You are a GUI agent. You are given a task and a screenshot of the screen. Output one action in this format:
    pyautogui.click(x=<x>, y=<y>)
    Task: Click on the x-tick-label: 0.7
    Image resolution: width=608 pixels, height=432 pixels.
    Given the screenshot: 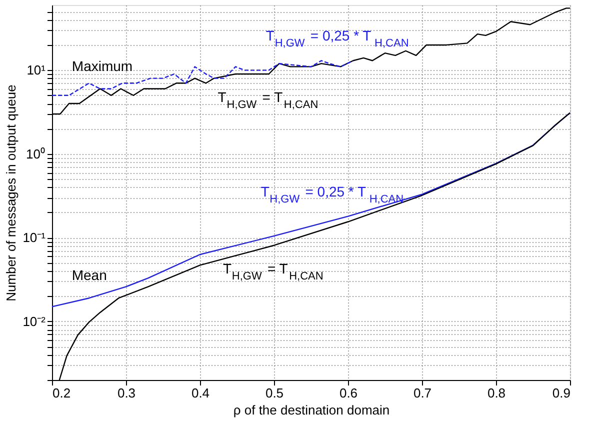 What is the action you would take?
    pyautogui.click(x=422, y=393)
    